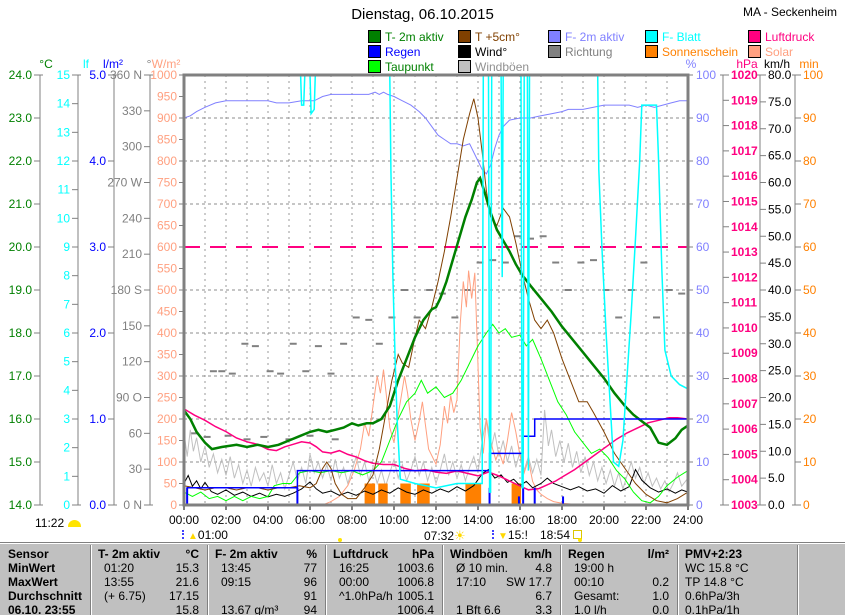 Image resolution: width=845 pixels, height=615 pixels. I want to click on axis-label-wm2: 200, so click(167, 419).